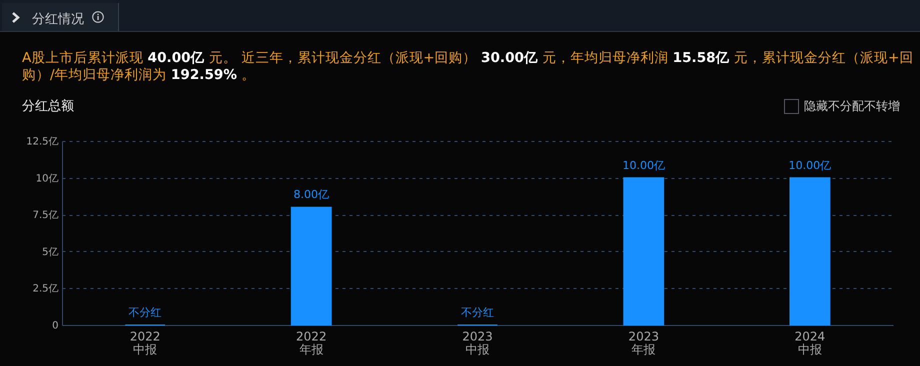 Image resolution: width=920 pixels, height=366 pixels. What do you see at coordinates (468, 66) in the screenshot?
I see `text: A股上市后累计派现 40.00亿 元。 近三年，累计现金分红（派现+回购） 30.00亿 元，年均归母净利润 15.58亿 元，累计现金分红（派现+回购）/年均归母净利润为 192.59% 。` at bounding box center [468, 66].